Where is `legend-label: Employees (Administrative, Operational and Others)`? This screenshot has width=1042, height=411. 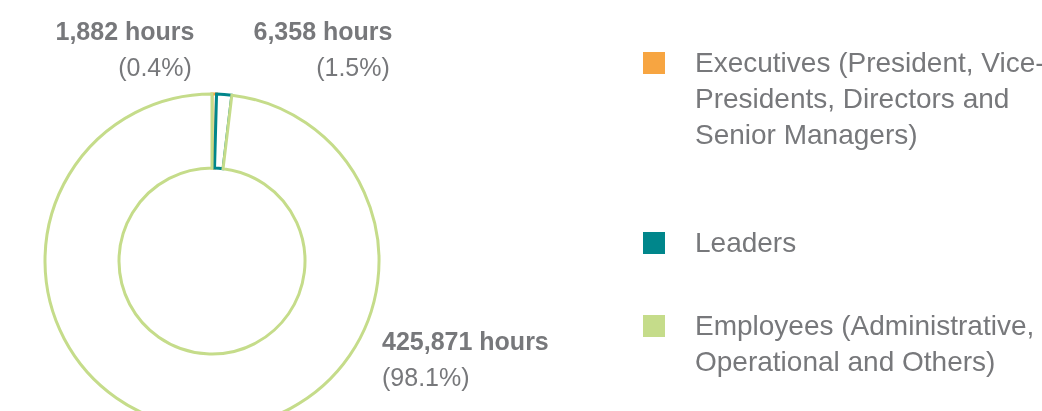
legend-label: Employees (Administrative, Operational and Others) is located at coordinates (865, 344).